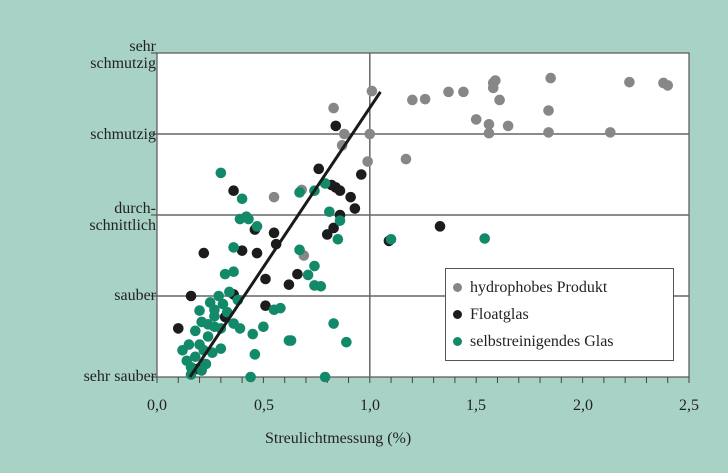 The height and width of the screenshot is (473, 728). I want to click on legend-label: selbstreinigendes Glas, so click(542, 341).